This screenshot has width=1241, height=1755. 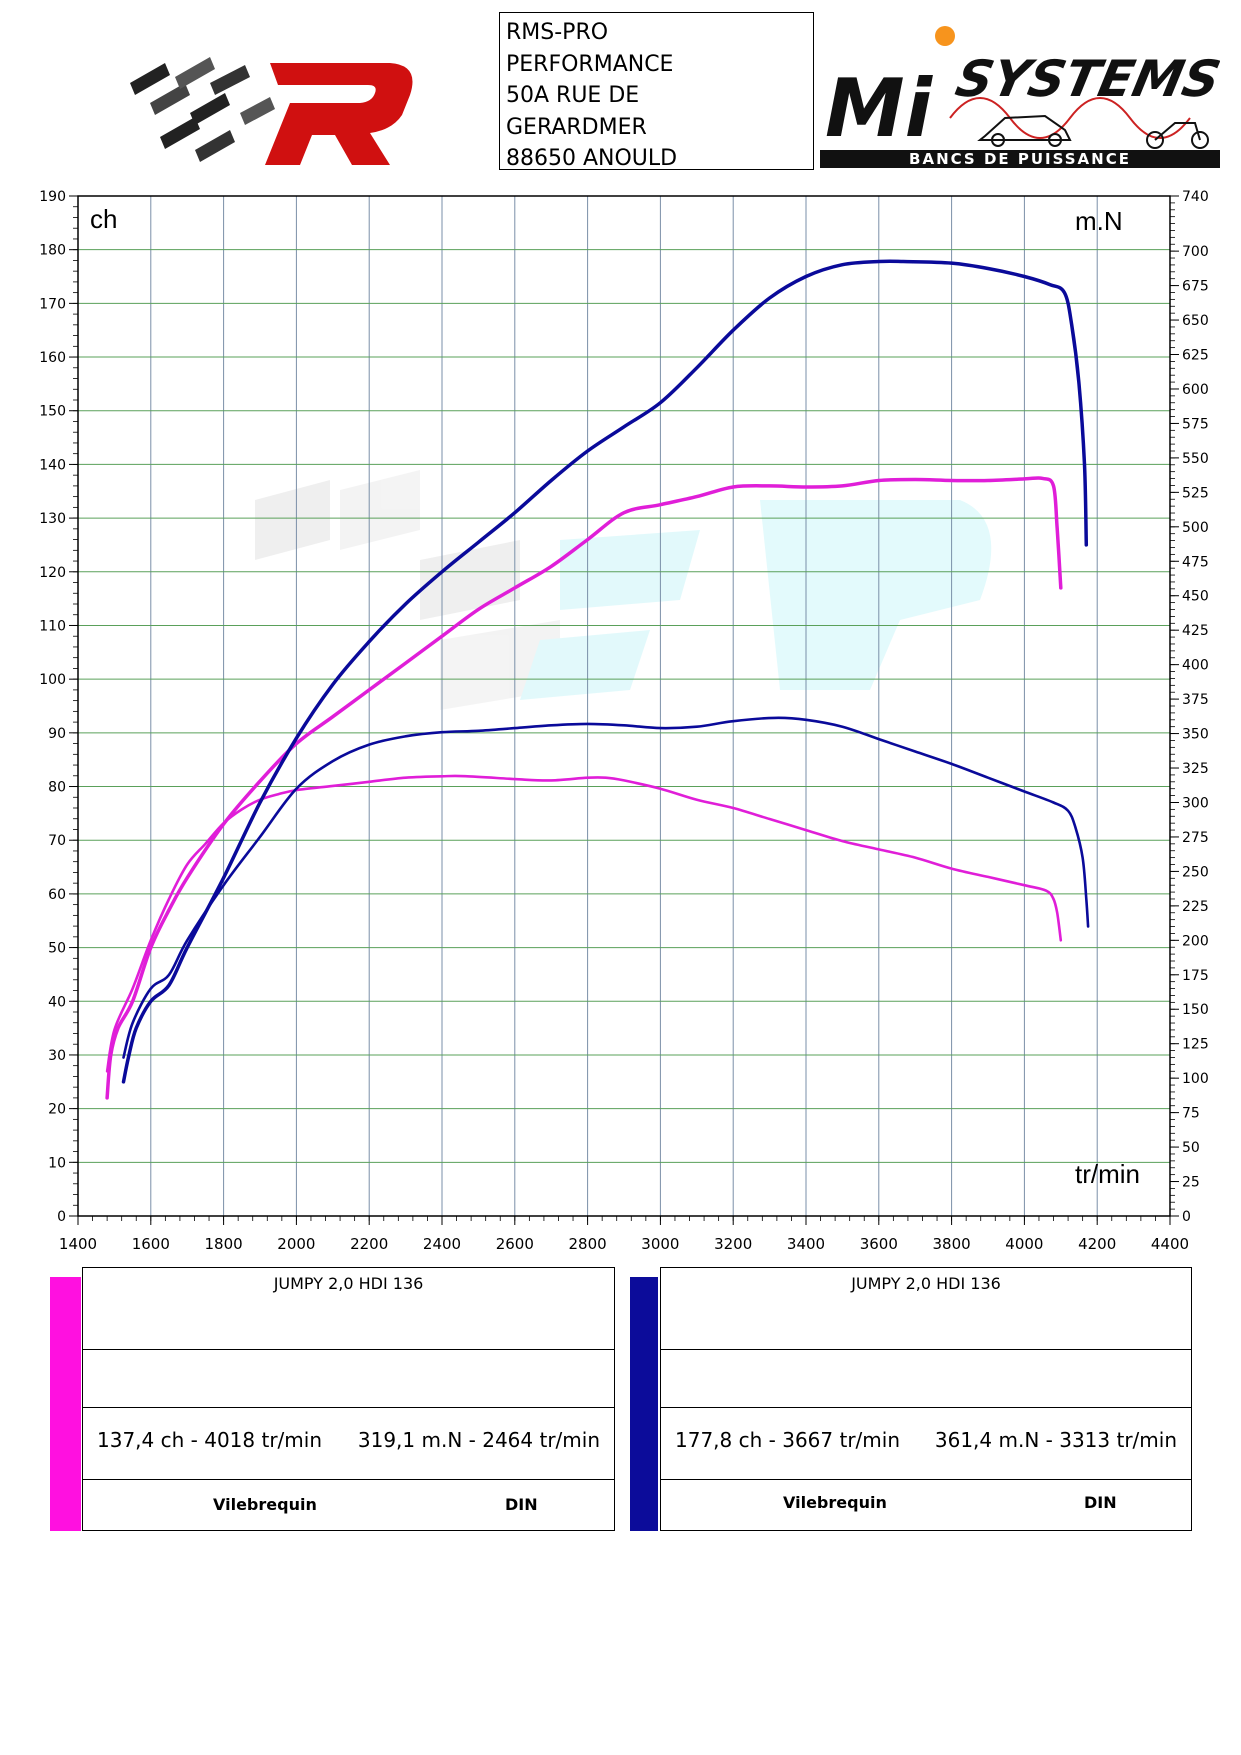 What do you see at coordinates (952, 1244) in the screenshot?
I see `x-tick-label: 3800` at bounding box center [952, 1244].